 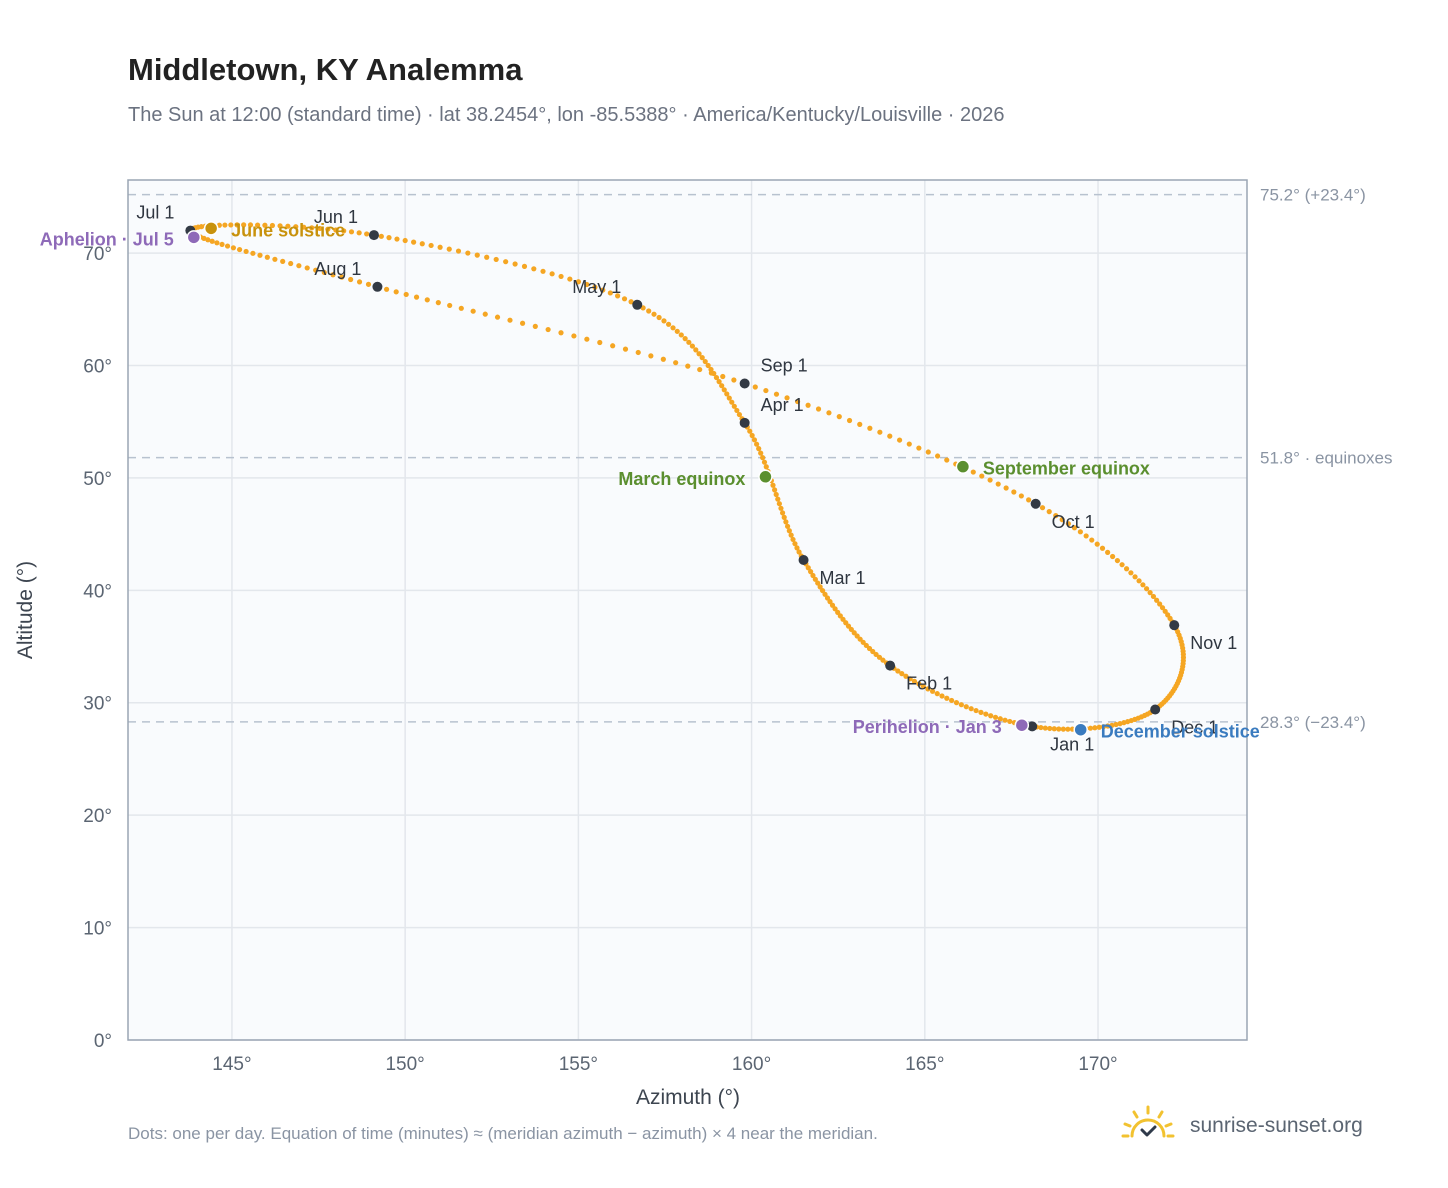 What do you see at coordinates (784, 365) in the screenshot?
I see `month-label: Sep 1` at bounding box center [784, 365].